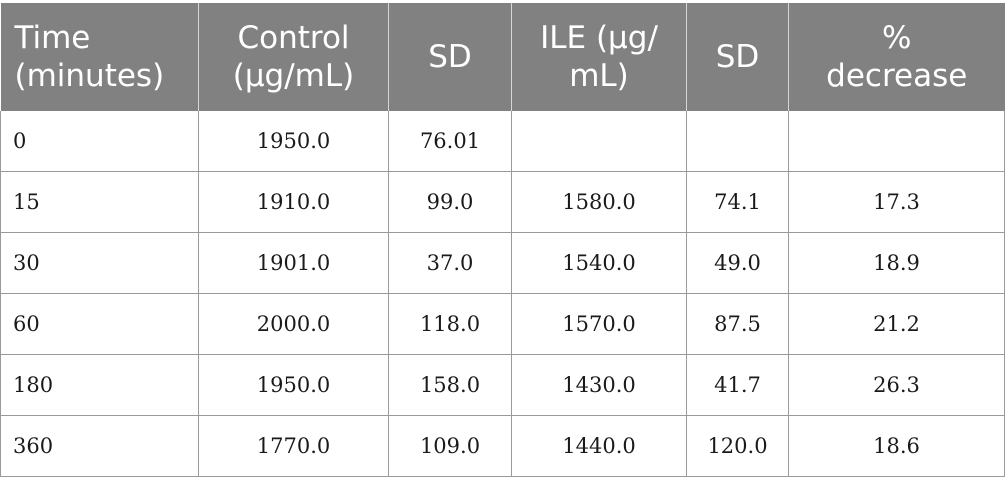  Describe the element at coordinates (99, 202) in the screenshot. I see `cell-time: 15` at that location.